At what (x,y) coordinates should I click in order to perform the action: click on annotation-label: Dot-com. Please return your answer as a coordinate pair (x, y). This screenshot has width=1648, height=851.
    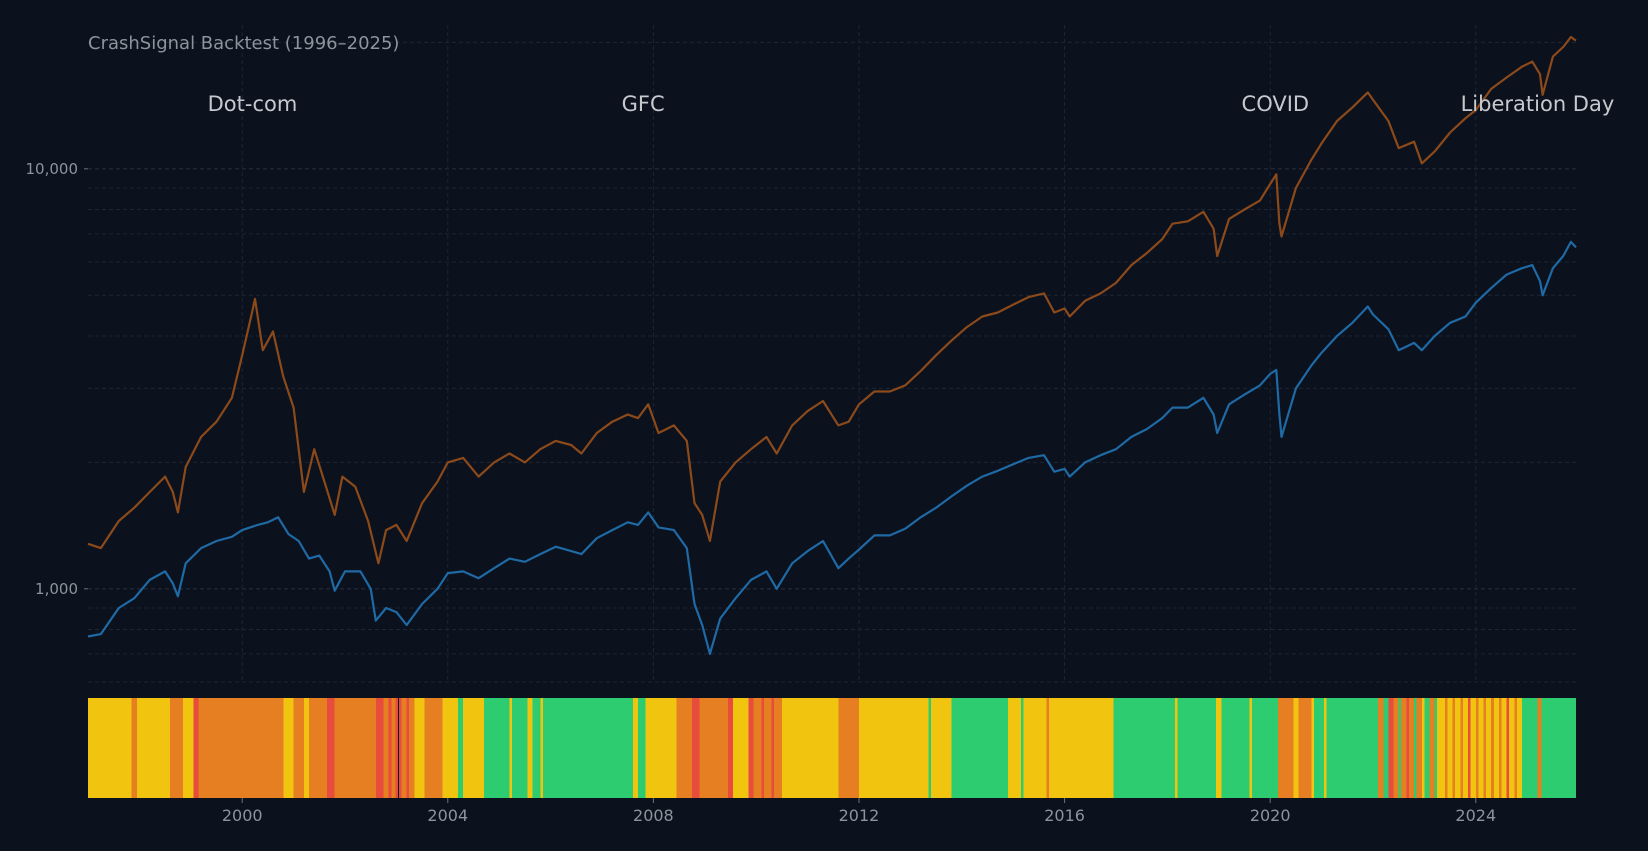
    Looking at the image, I should click on (253, 104).